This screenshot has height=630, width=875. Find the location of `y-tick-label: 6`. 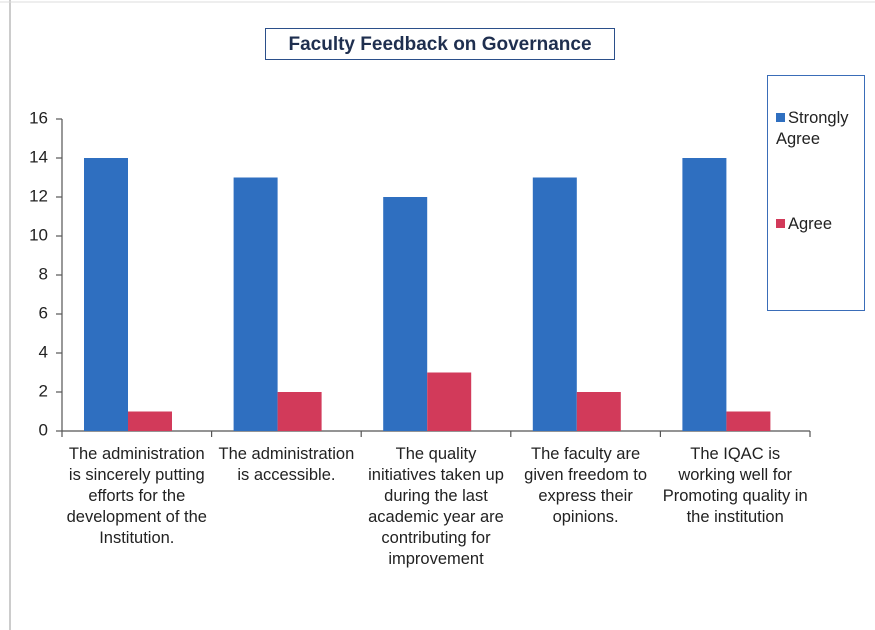

y-tick-label: 6 is located at coordinates (43, 312).